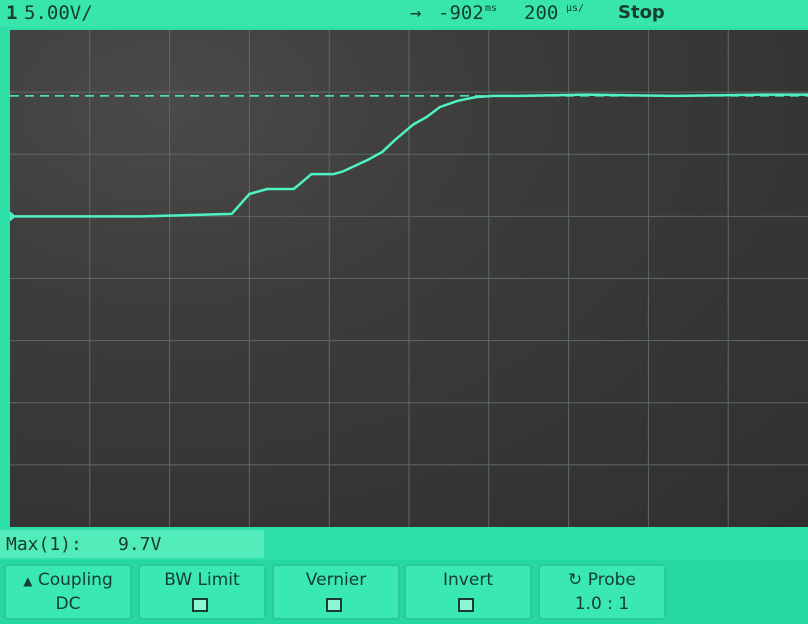 The width and height of the screenshot is (808, 624). Describe the element at coordinates (336, 580) in the screenshot. I see `vernier-label: Vernier` at that location.